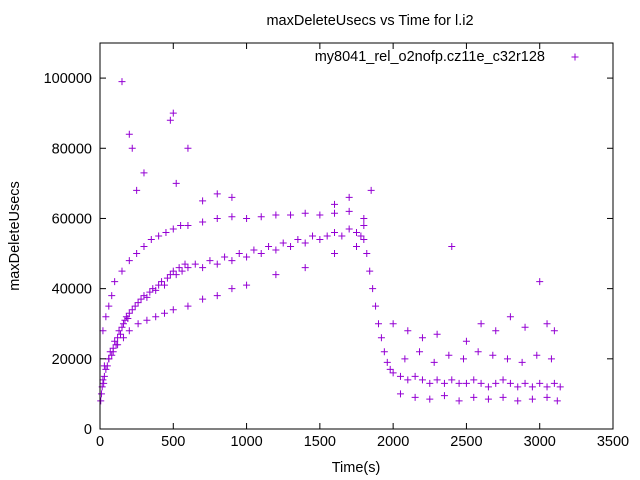 This screenshot has width=640, height=480. What do you see at coordinates (246, 442) in the screenshot?
I see `x-tick-label: 1000` at bounding box center [246, 442].